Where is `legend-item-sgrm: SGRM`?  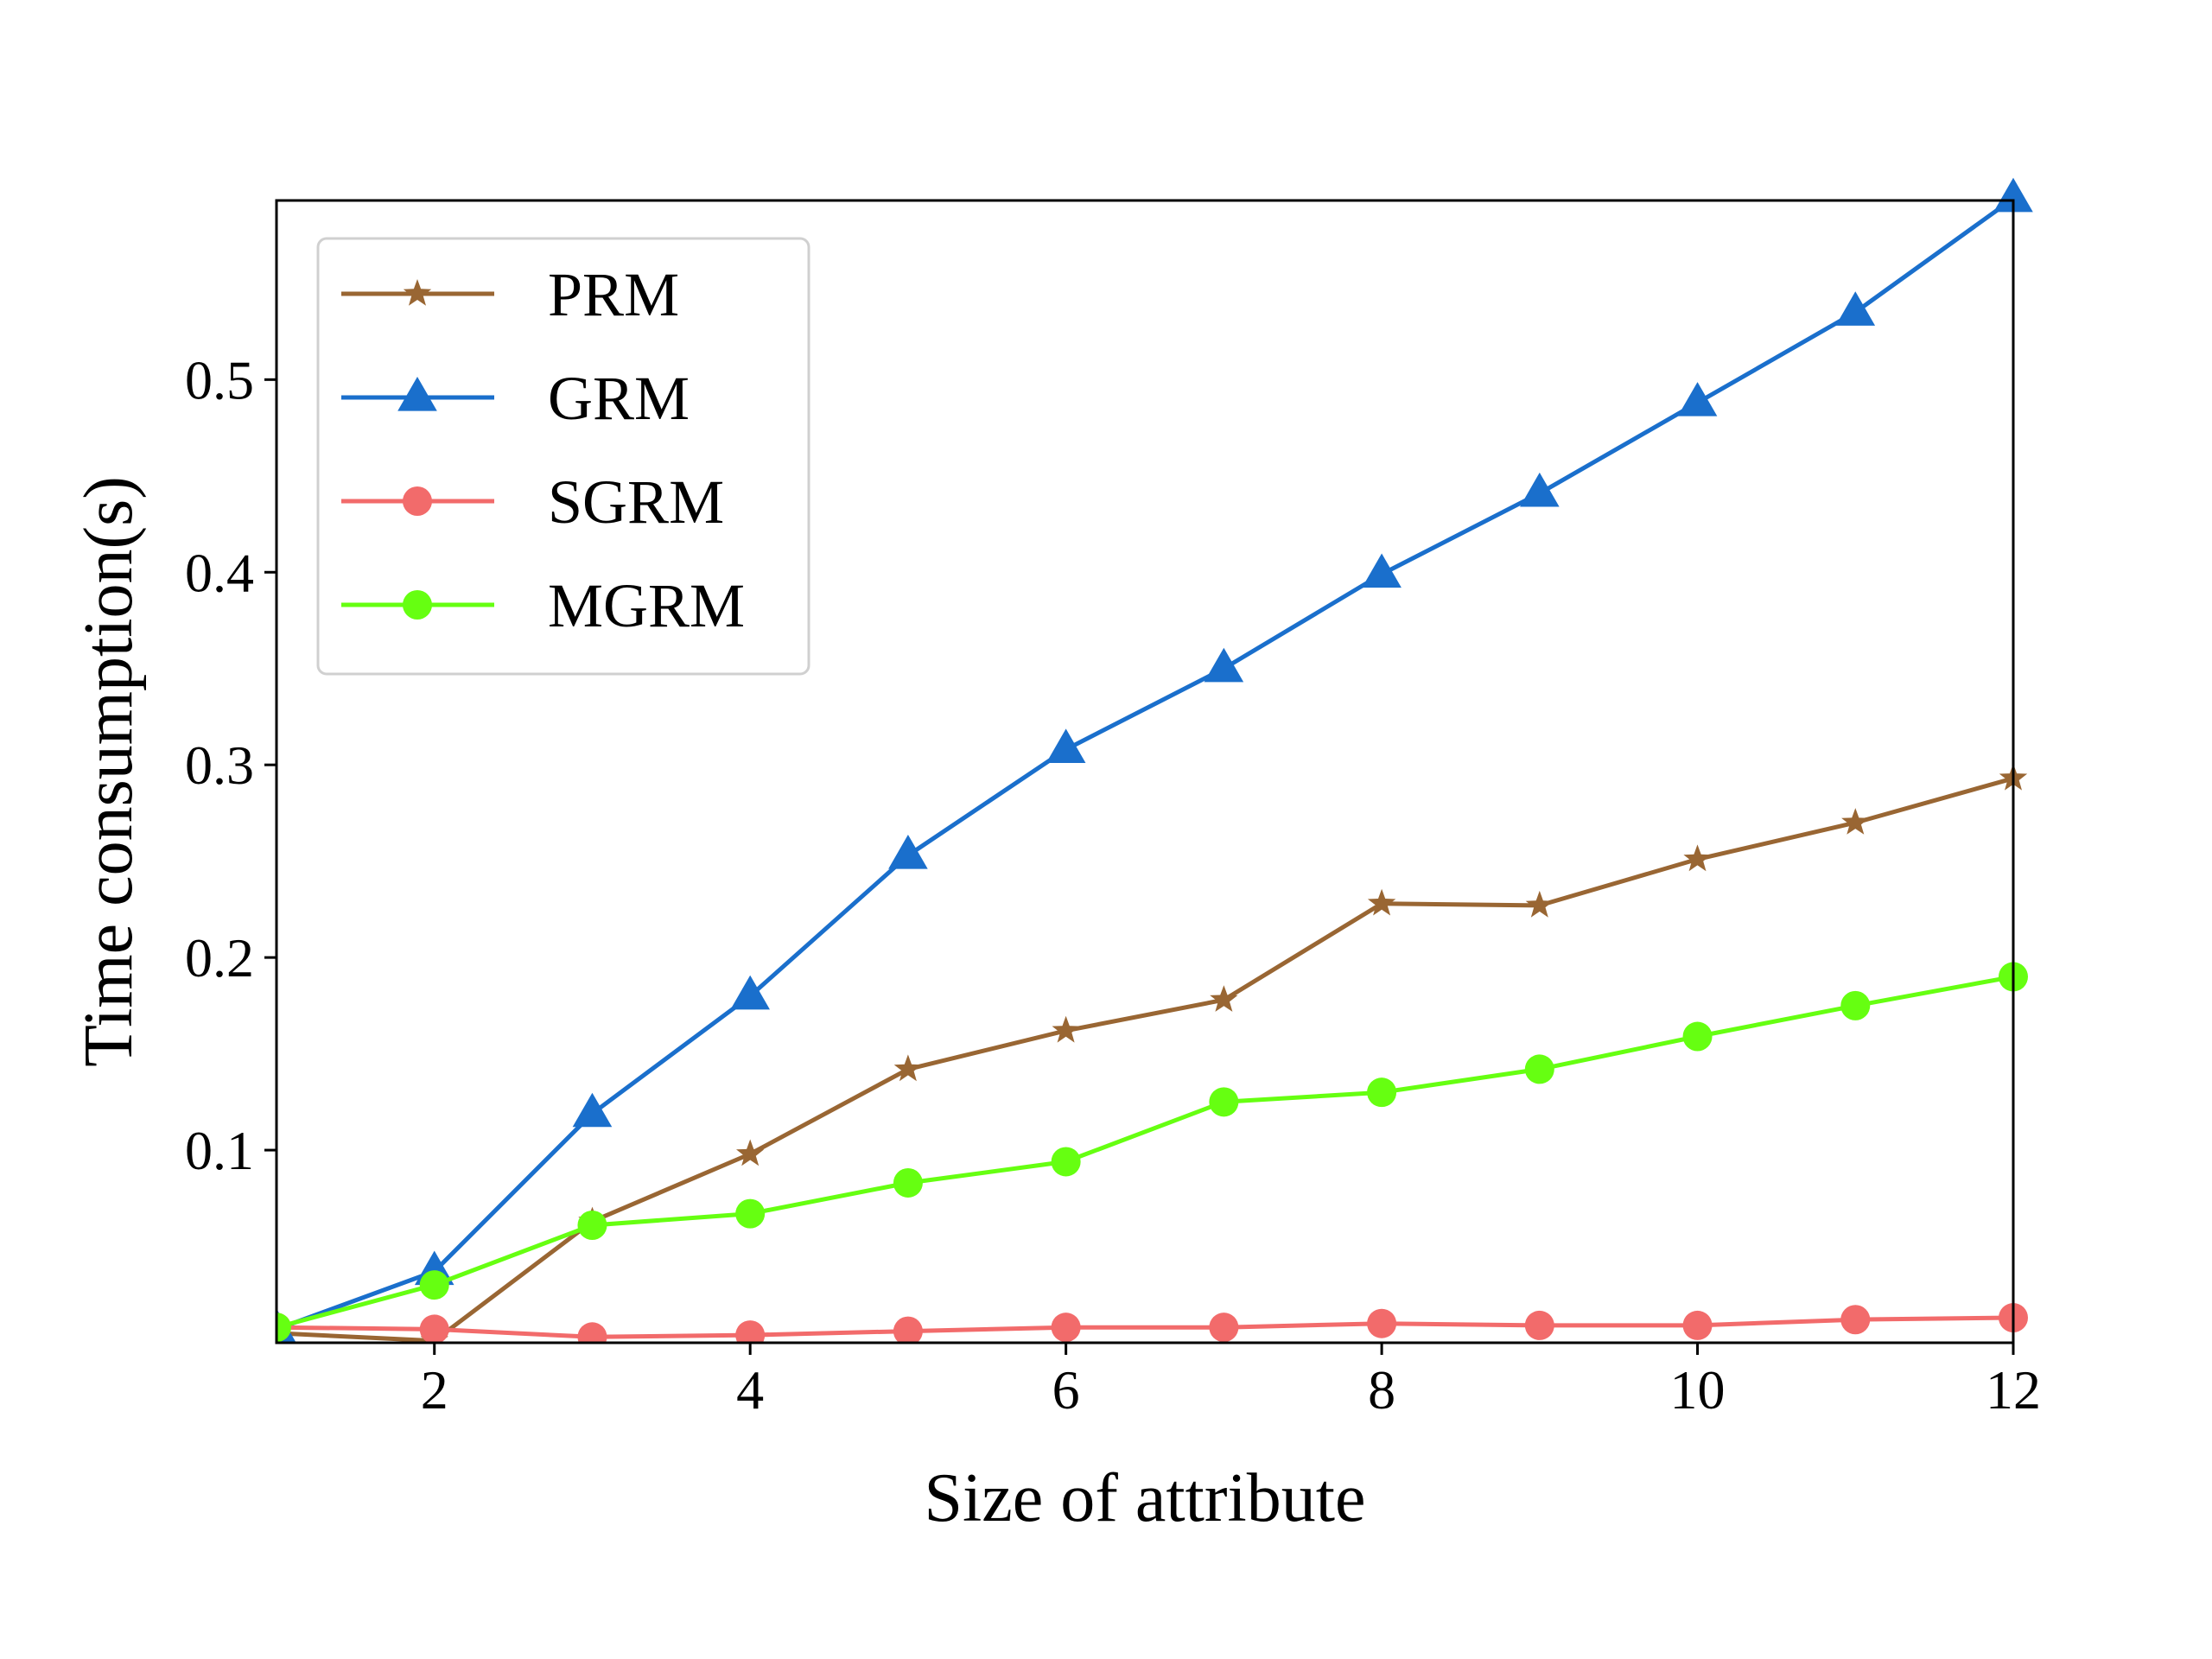 legend-item-sgrm: SGRM is located at coordinates (532, 502).